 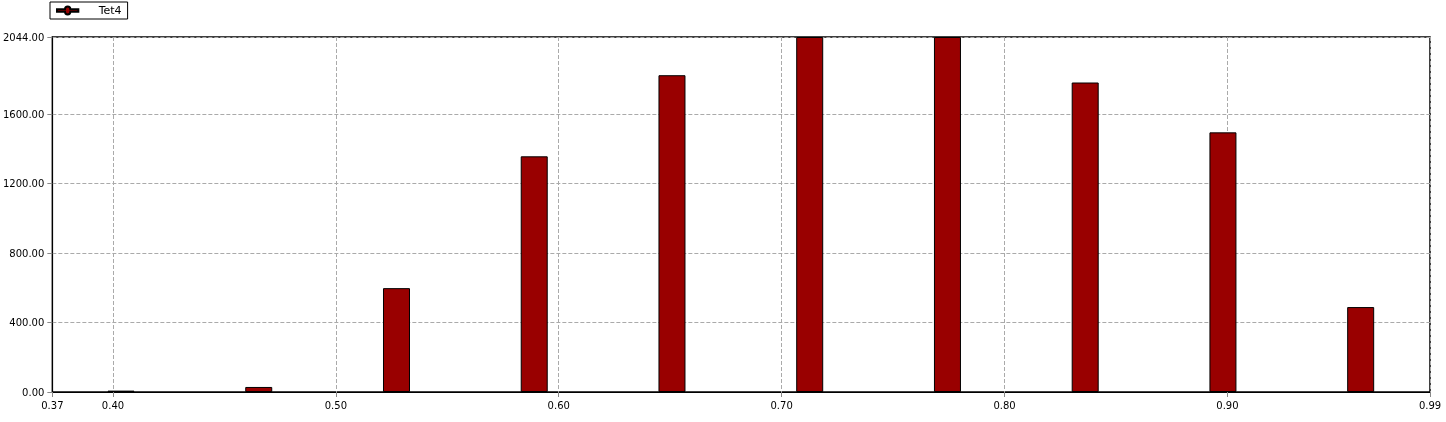 What do you see at coordinates (33, 392) in the screenshot?
I see `y-tick-label: 0.00` at bounding box center [33, 392].